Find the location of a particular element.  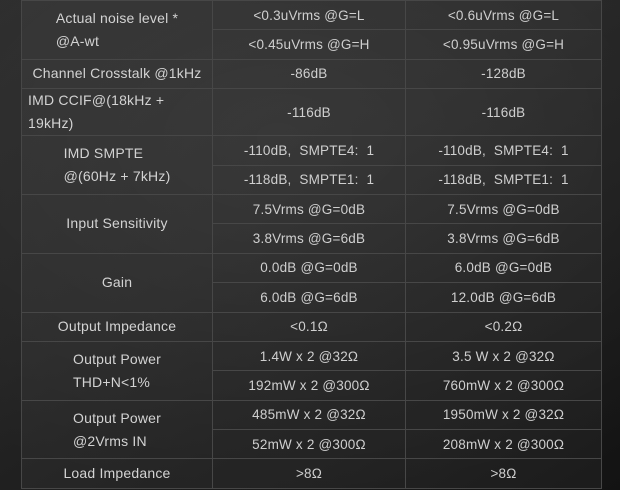

spec-value-cell: 3.5 W x 2 @32Ω is located at coordinates (503, 356).